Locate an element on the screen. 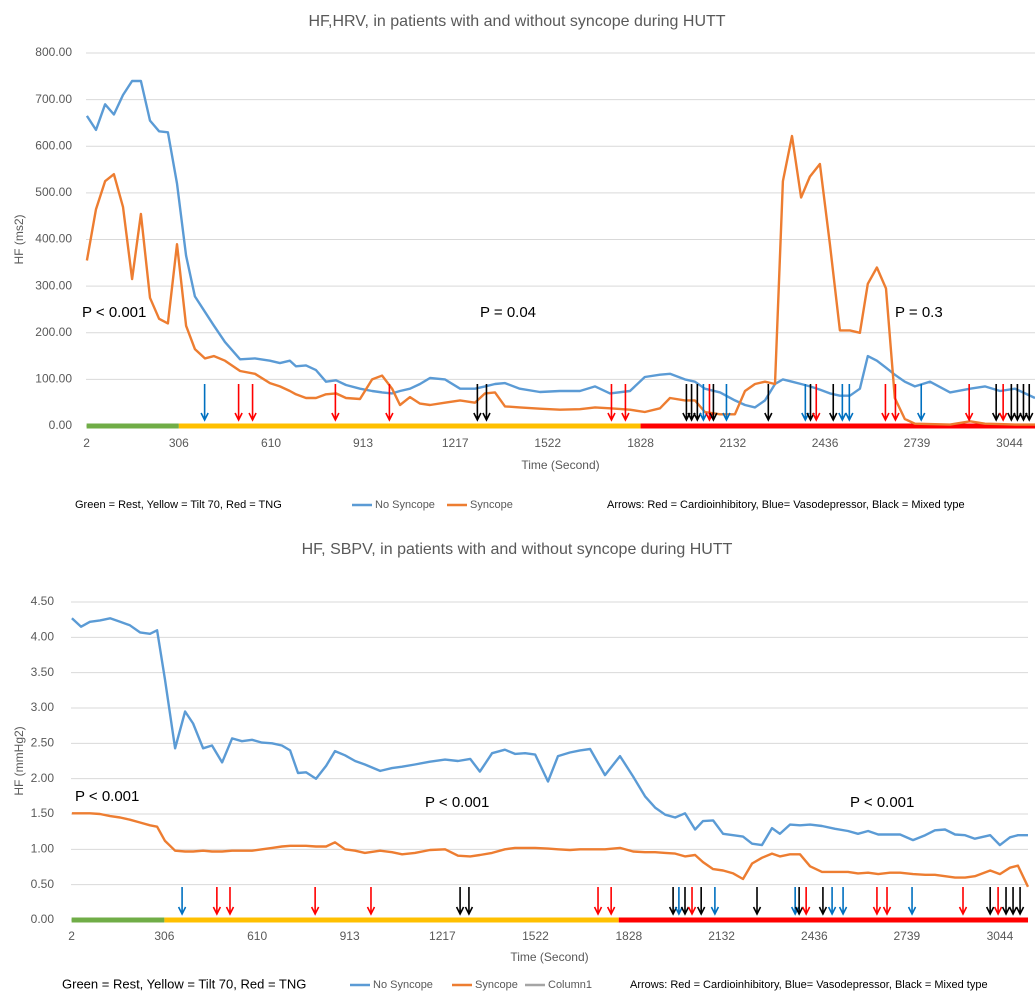  y-tick-label: 400.00 is located at coordinates (53, 239).